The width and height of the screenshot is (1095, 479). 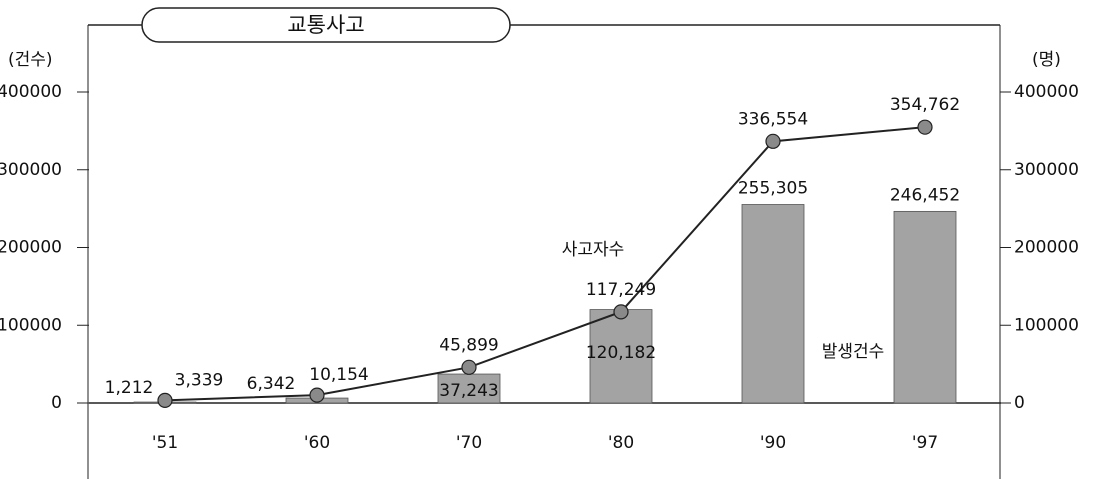 What do you see at coordinates (338, 375) in the screenshot?
I see `line-value-label: 10,154` at bounding box center [338, 375].